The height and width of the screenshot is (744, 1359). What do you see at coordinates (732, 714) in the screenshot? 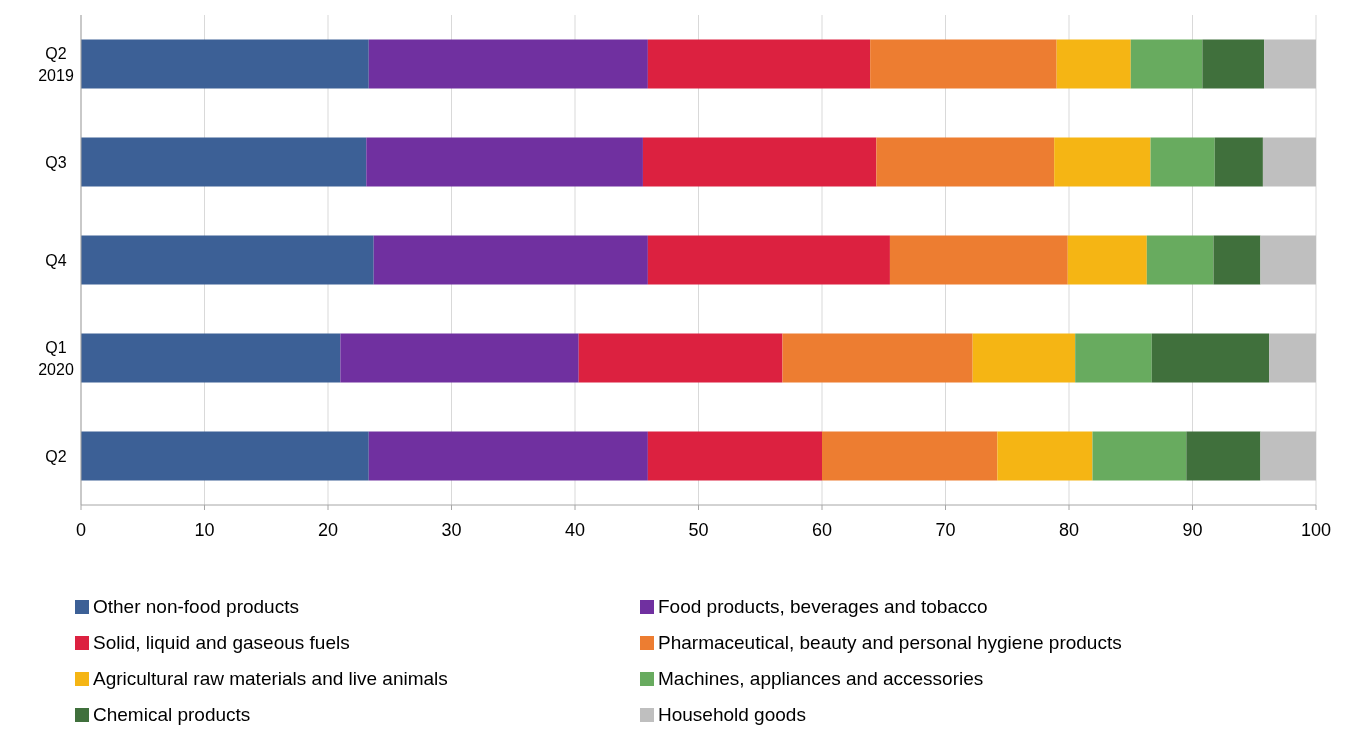
I see `legend-label: Household goods` at bounding box center [732, 714].